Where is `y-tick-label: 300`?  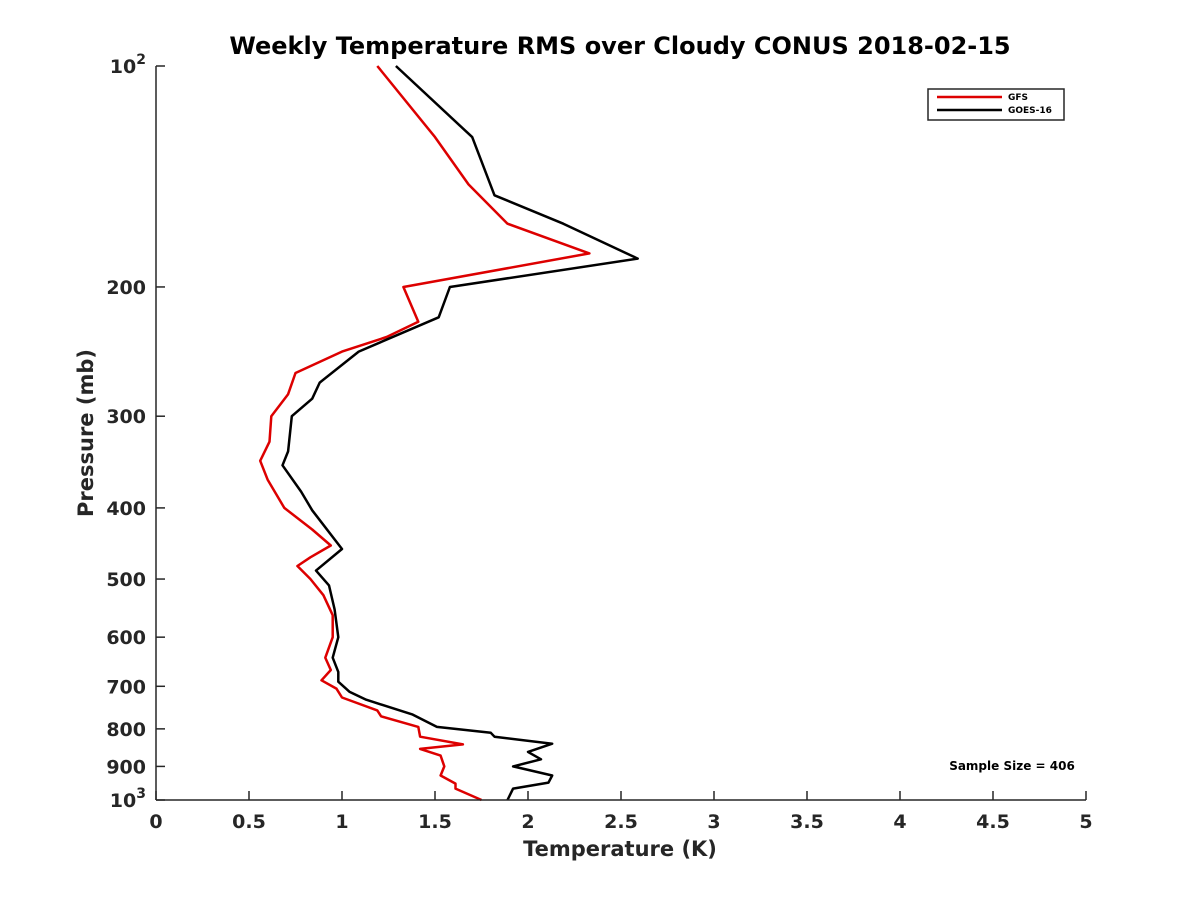
y-tick-label: 300 is located at coordinates (126, 417).